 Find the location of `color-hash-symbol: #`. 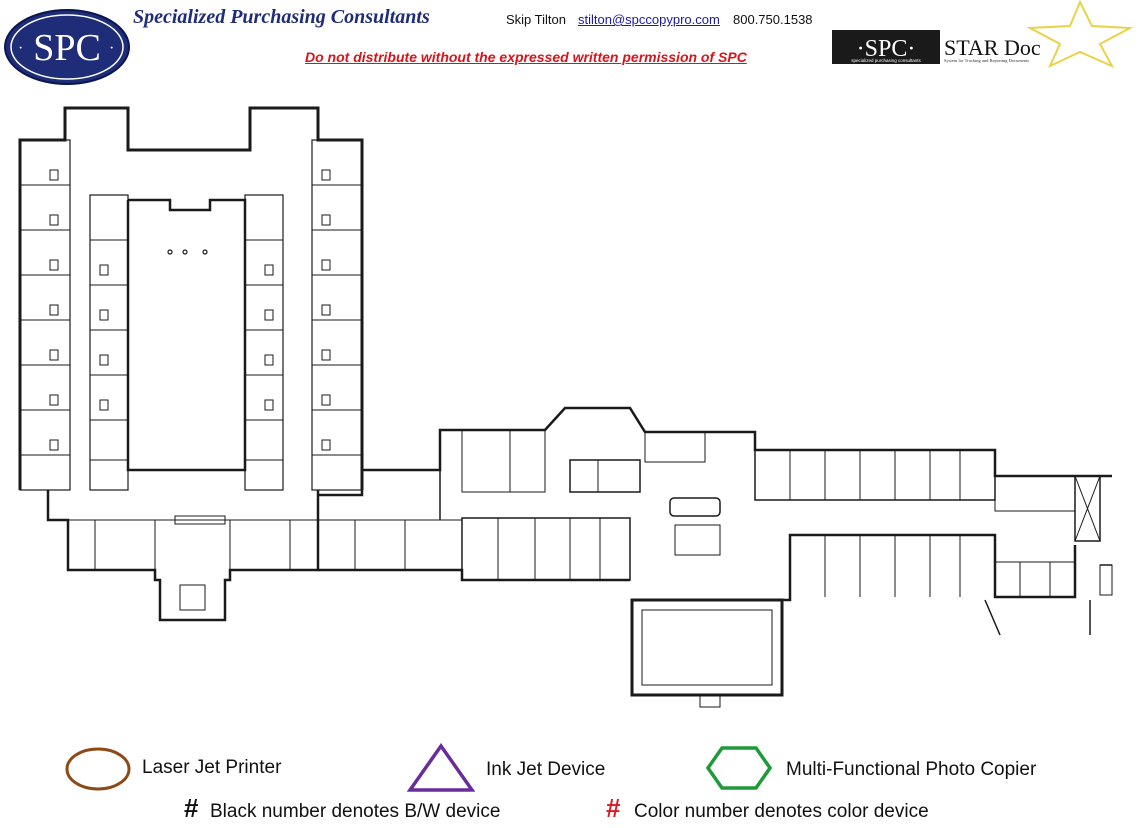

color-hash-symbol: # is located at coordinates (613, 808).